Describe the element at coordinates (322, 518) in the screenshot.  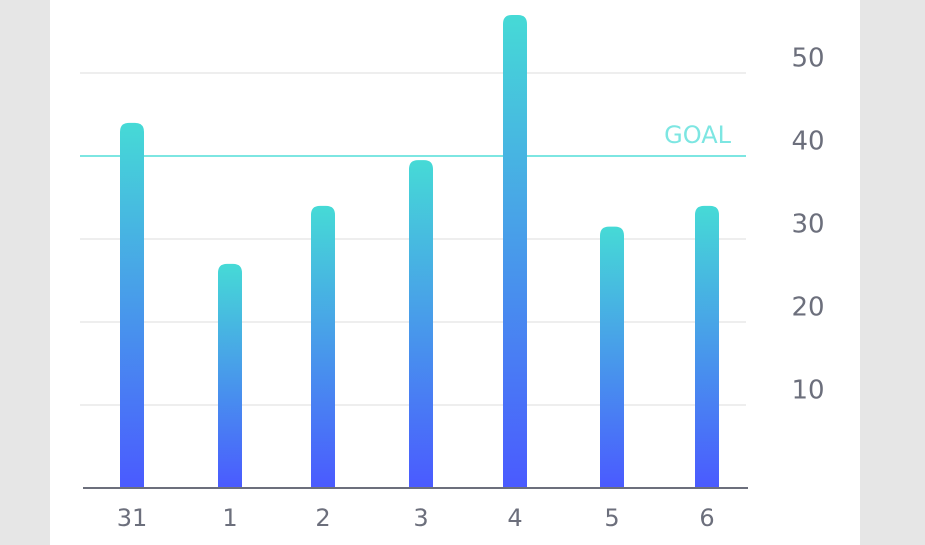
I see `x-tick-label: 2` at that location.